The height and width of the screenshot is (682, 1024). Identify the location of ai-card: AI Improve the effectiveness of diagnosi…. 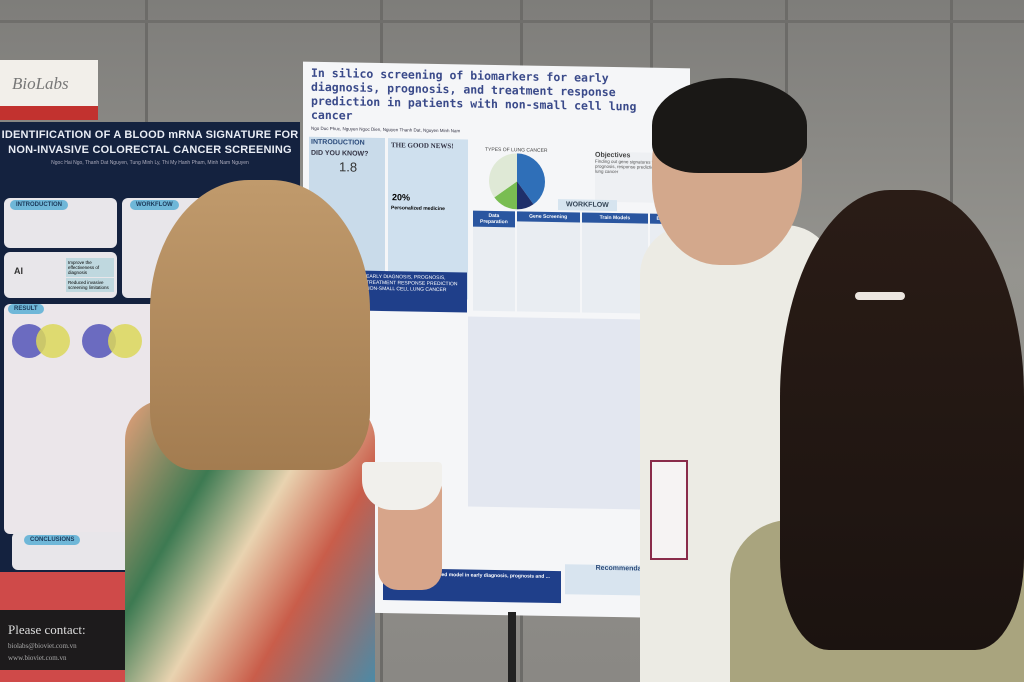
(60, 275).